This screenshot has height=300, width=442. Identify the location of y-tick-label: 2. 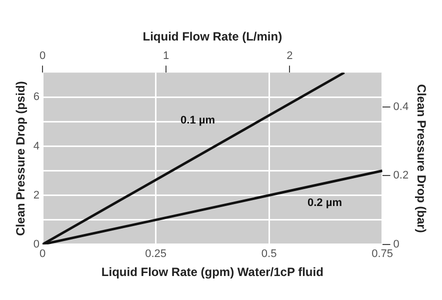
(36, 195).